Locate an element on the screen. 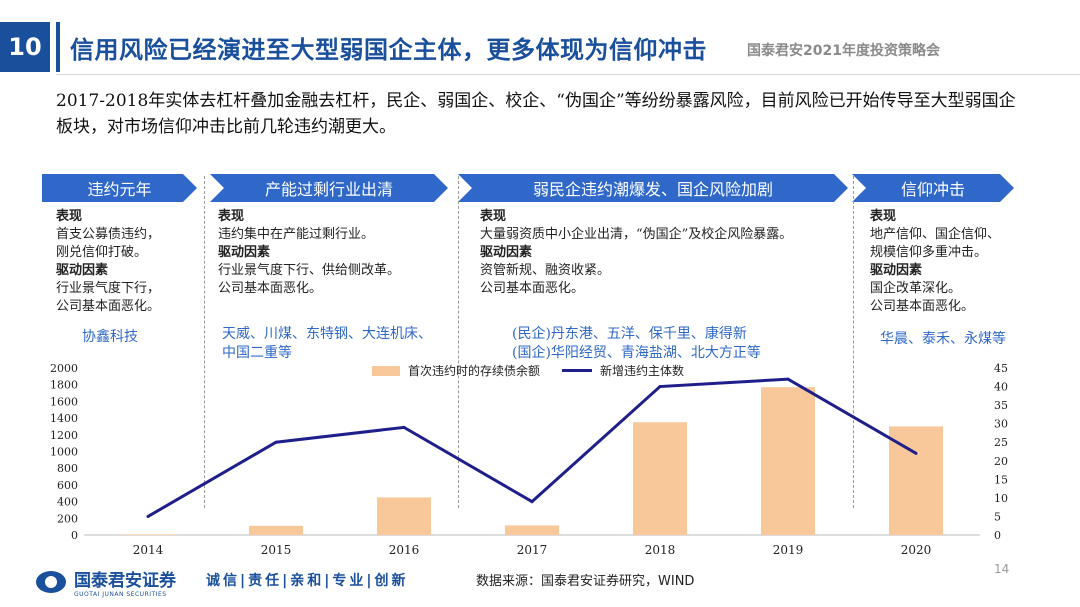 Image resolution: width=1080 pixels, height=607 pixels. x-tick-label: 2020 is located at coordinates (916, 550).